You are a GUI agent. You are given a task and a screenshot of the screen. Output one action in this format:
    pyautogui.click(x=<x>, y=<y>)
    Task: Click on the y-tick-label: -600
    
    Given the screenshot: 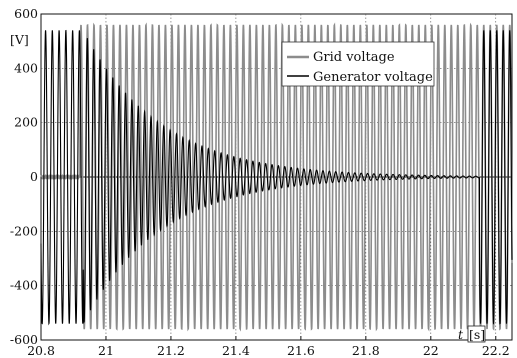 What is the action you would take?
    pyautogui.click(x=24, y=339)
    